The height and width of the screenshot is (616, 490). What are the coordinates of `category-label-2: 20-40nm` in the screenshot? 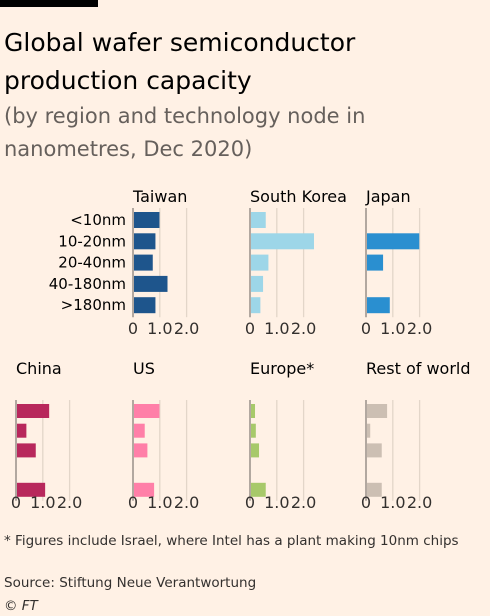 It's located at (92, 263).